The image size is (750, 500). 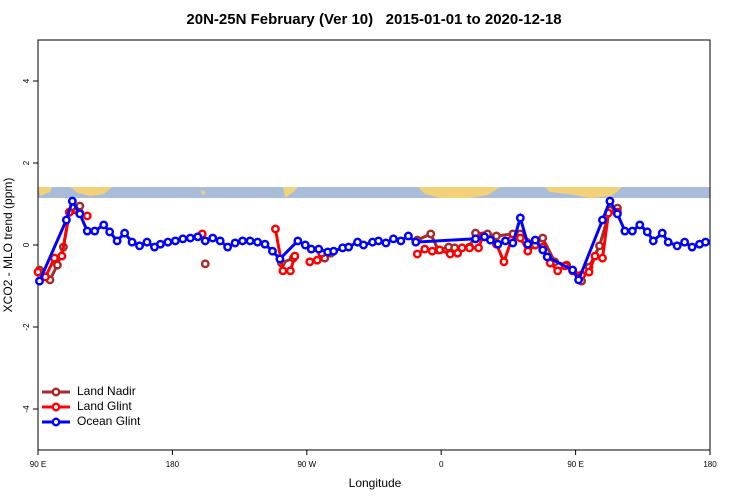 What do you see at coordinates (8, 245) in the screenshot?
I see `y-axis-label: XCO2 - MLO trend (ppm)` at bounding box center [8, 245].